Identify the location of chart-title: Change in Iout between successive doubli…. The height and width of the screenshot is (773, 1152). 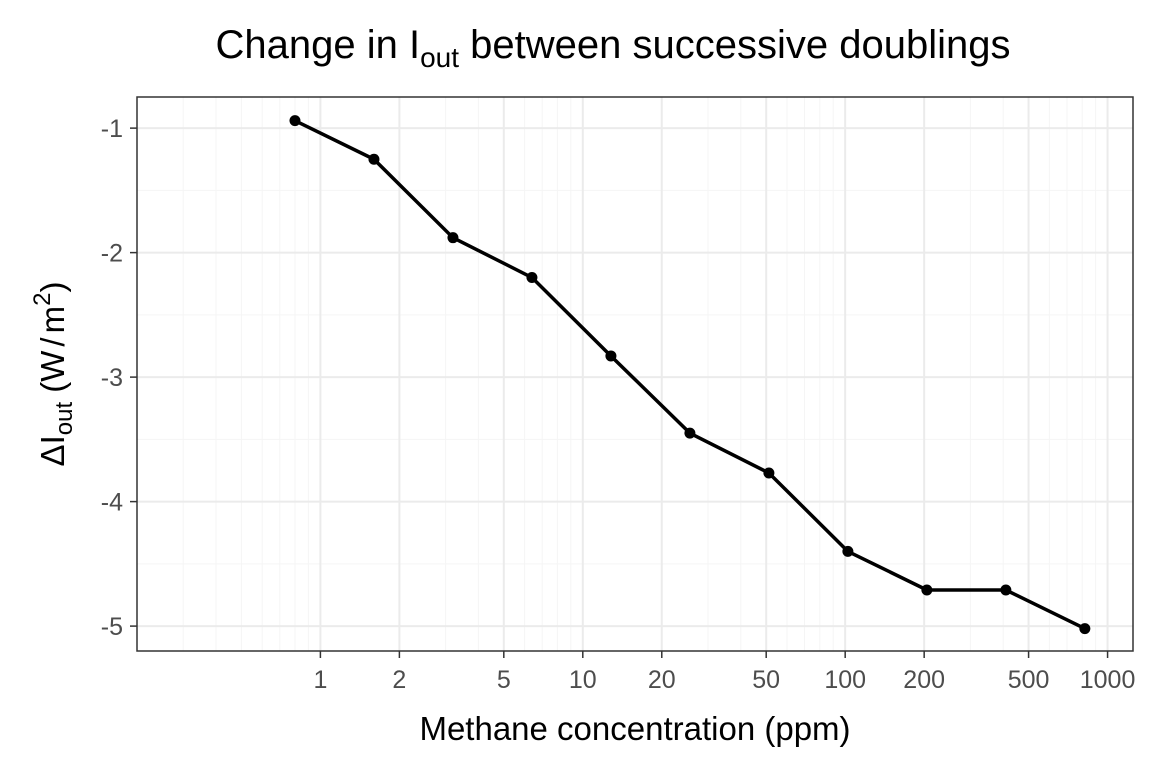
(613, 48).